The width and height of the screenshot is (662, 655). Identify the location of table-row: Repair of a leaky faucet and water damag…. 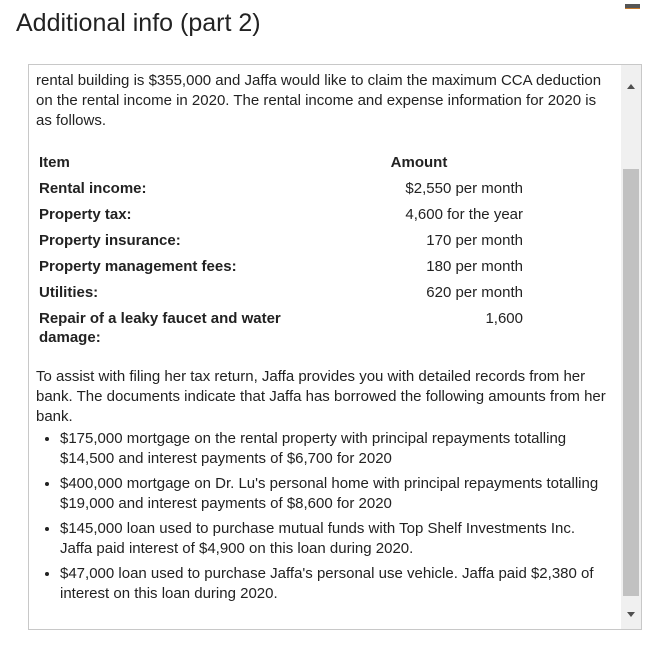
(281, 328).